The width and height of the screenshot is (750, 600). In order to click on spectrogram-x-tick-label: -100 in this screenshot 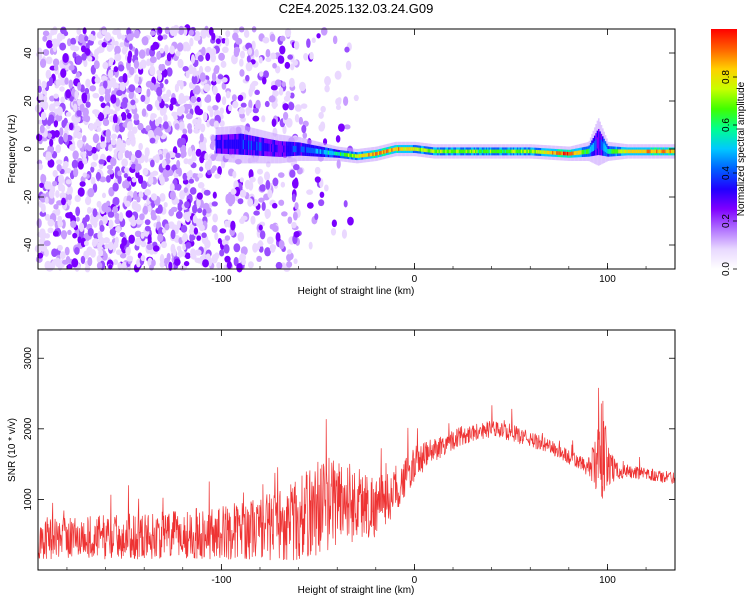, I will do `click(221, 279)`.